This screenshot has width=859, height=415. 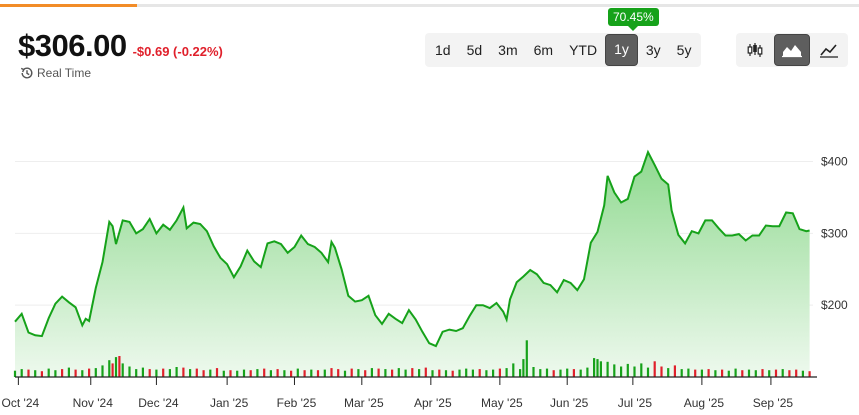 What do you see at coordinates (635, 403) in the screenshot?
I see `x-tick-label: Jul '25` at bounding box center [635, 403].